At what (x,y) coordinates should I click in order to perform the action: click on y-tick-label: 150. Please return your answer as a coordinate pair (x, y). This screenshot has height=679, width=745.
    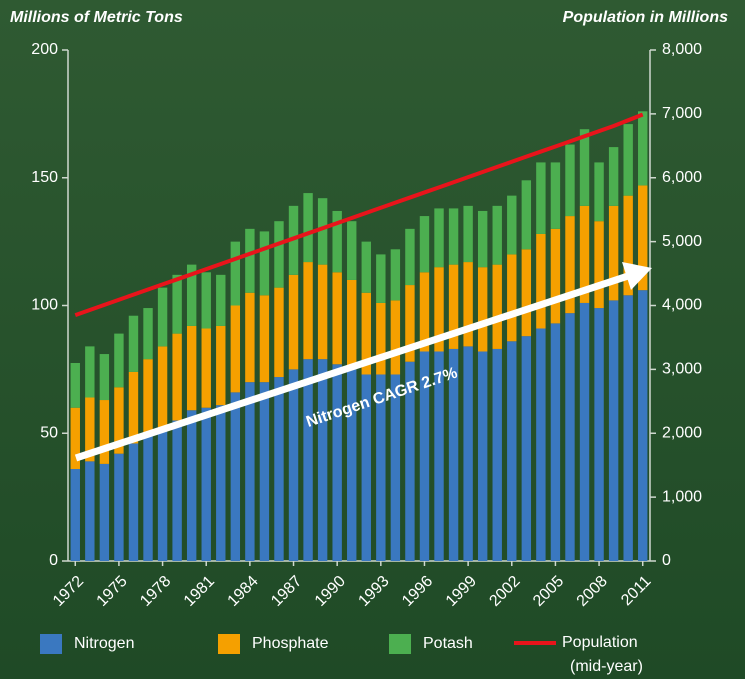
    Looking at the image, I should click on (44, 177).